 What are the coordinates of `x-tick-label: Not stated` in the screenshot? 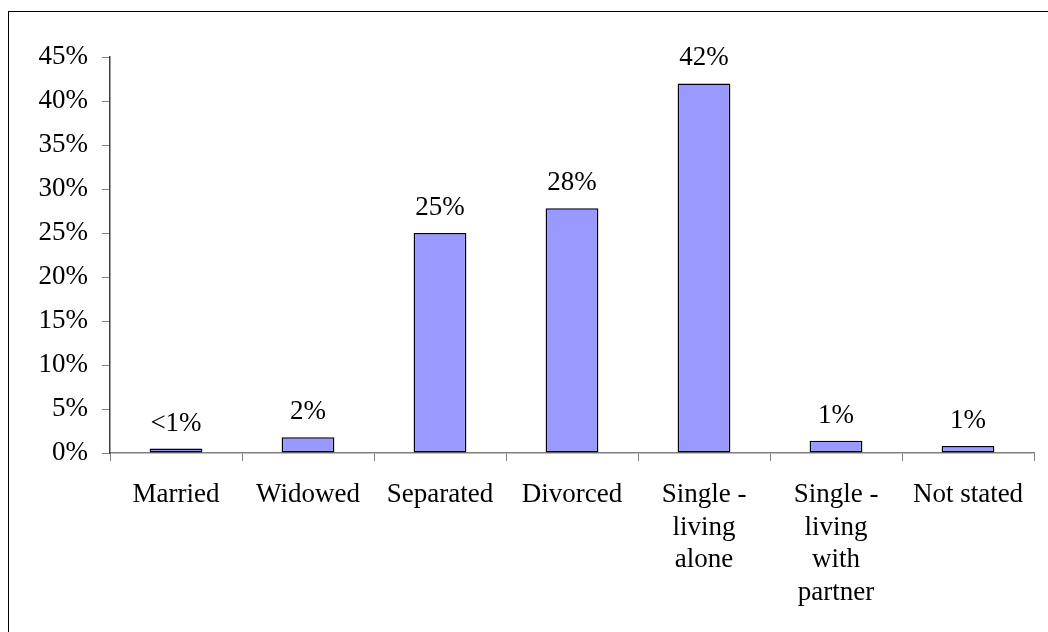 It's located at (968, 492).